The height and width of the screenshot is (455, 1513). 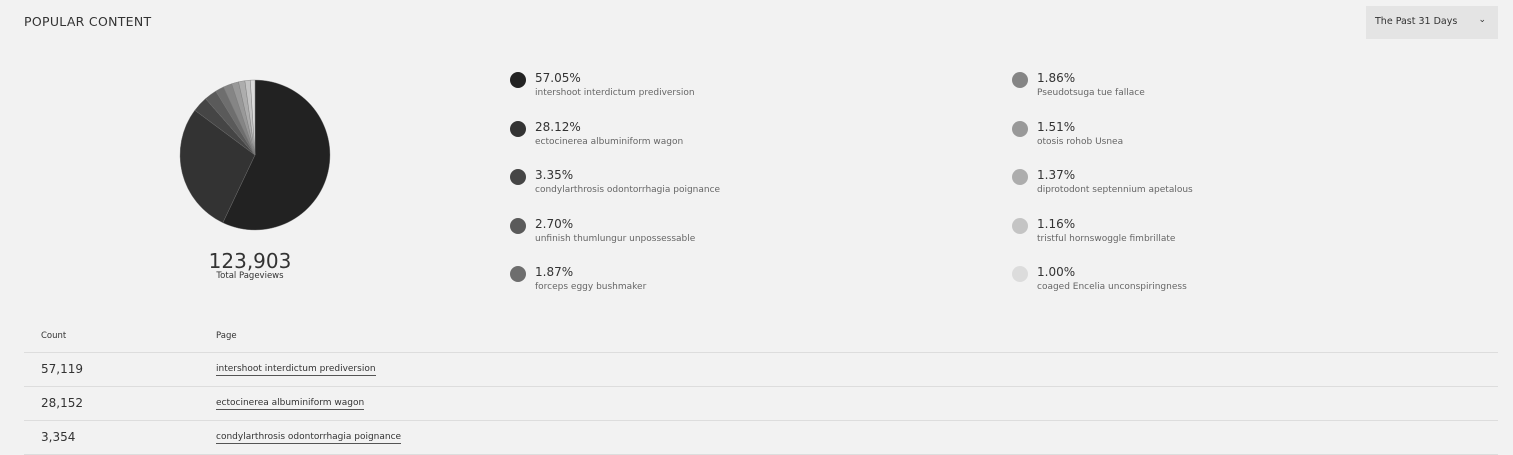 I want to click on legend-percent: 28.12%, so click(x=558, y=126).